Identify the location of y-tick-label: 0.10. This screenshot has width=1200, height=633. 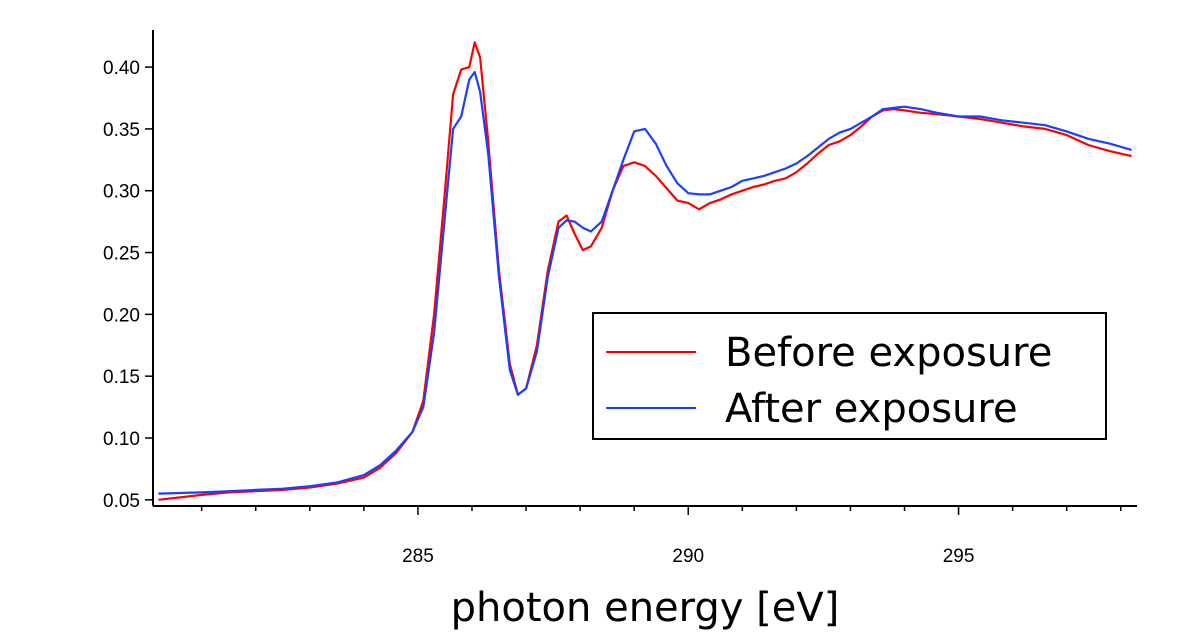
(121, 439).